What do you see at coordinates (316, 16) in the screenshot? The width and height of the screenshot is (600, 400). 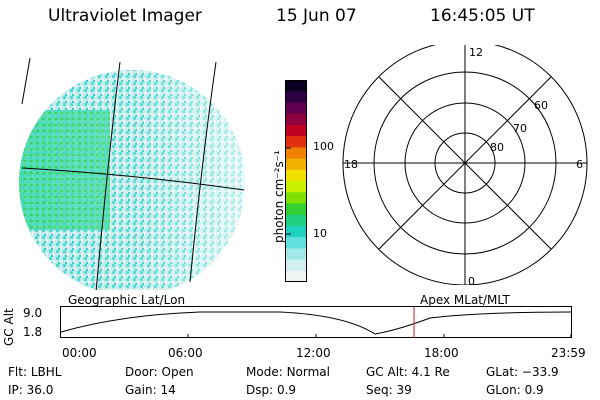 I see `image-date: 15 Jun 07` at bounding box center [316, 16].